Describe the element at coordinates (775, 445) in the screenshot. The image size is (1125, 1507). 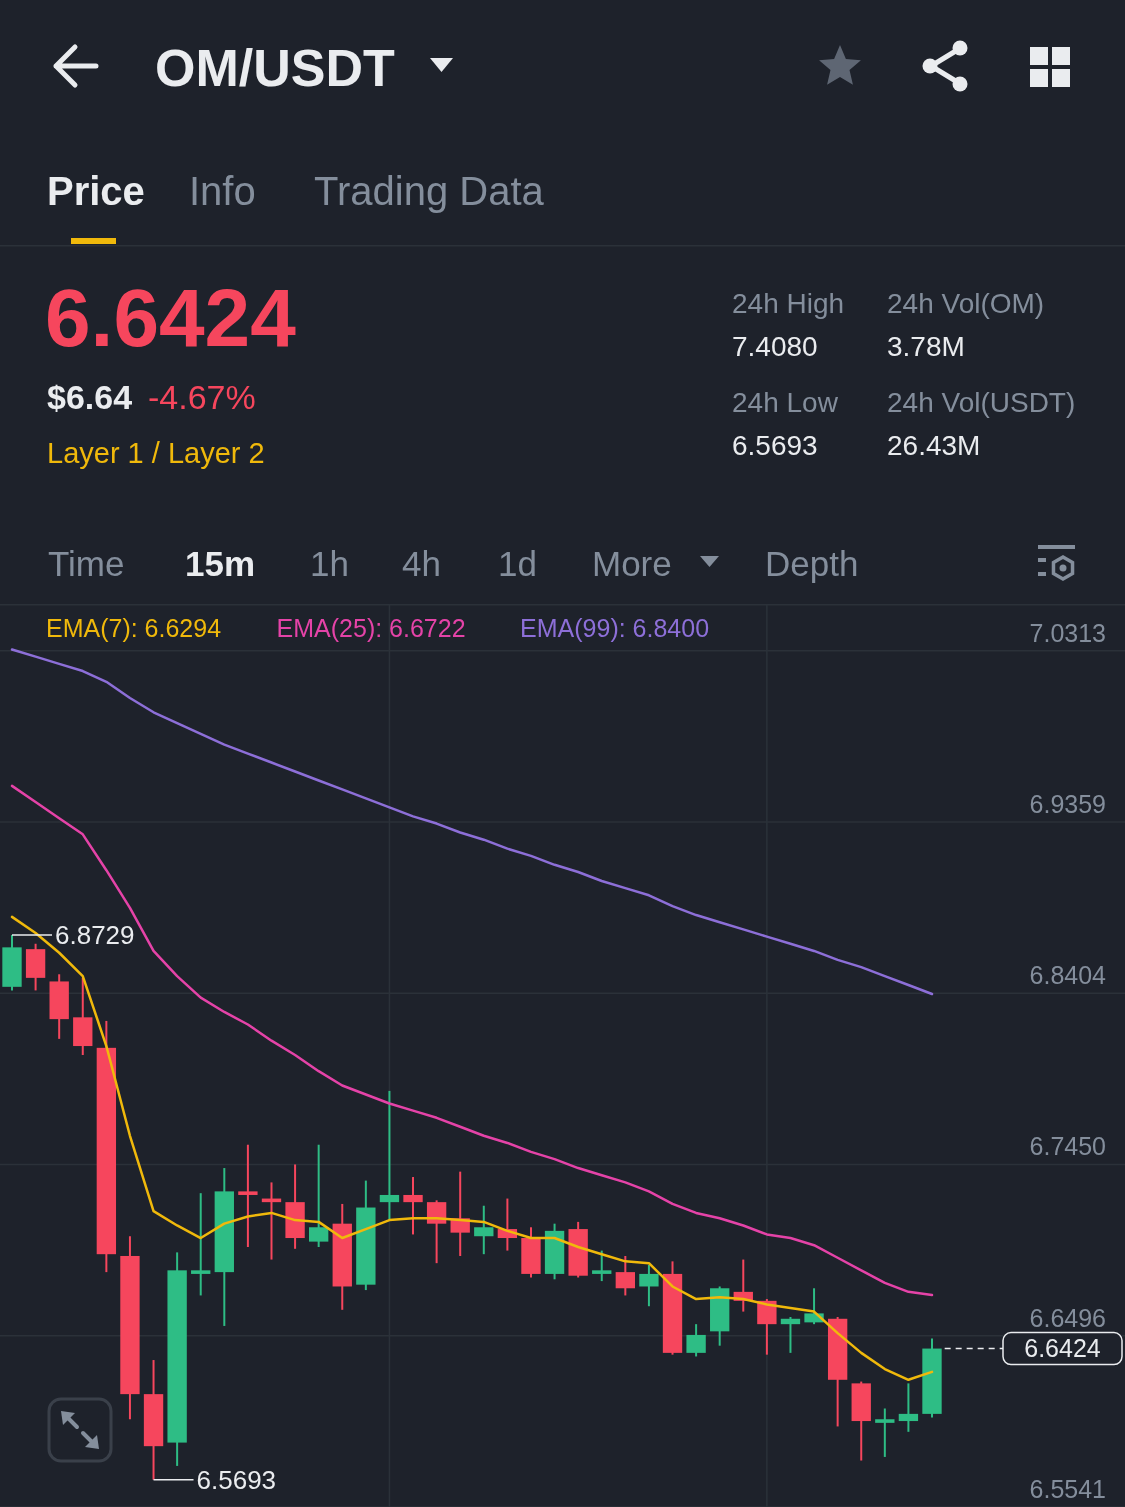
I see `text: 6.5693` at that location.